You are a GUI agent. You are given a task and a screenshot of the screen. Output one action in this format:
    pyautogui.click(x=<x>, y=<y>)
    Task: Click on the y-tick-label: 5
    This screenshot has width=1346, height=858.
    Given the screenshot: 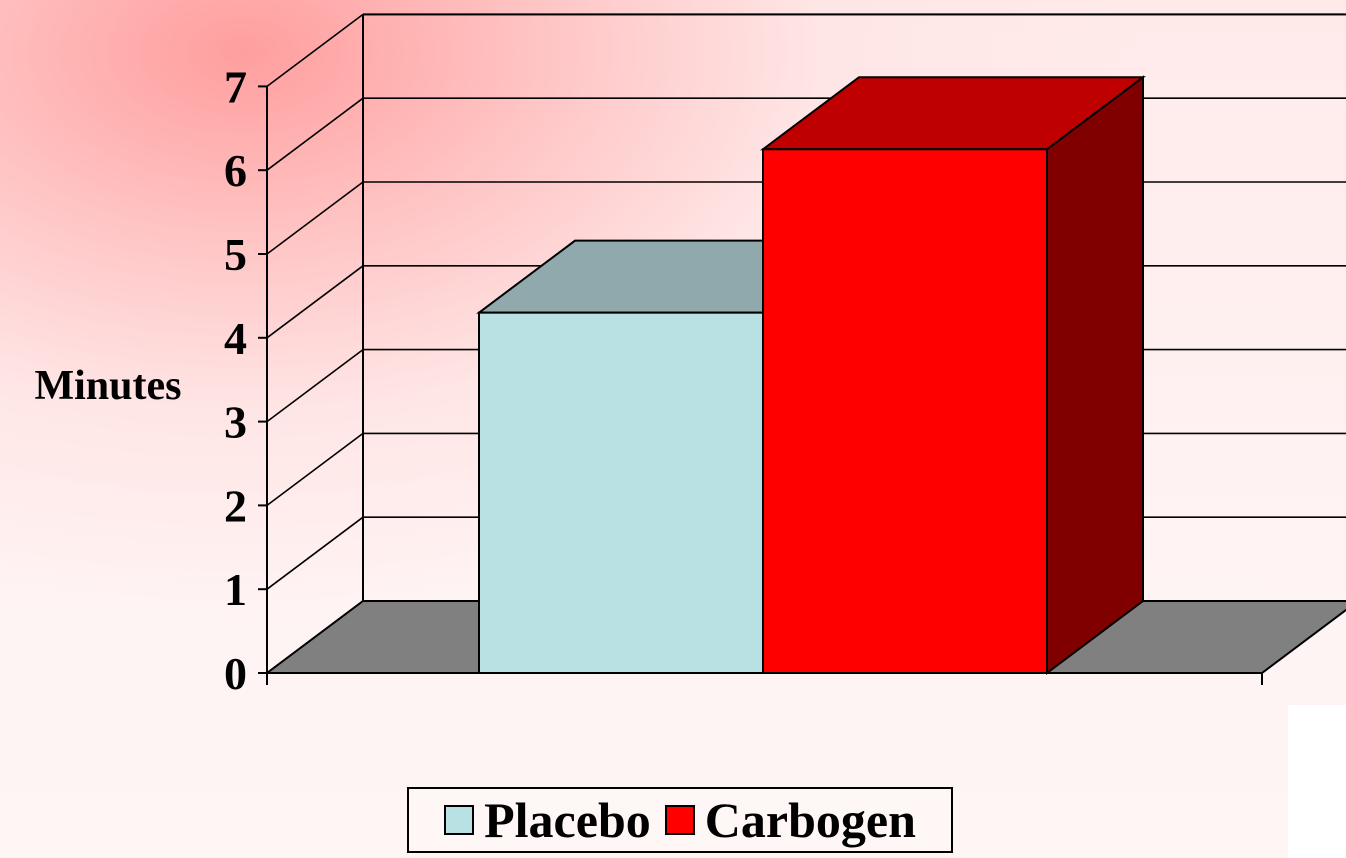 What is the action you would take?
    pyautogui.click(x=235, y=254)
    